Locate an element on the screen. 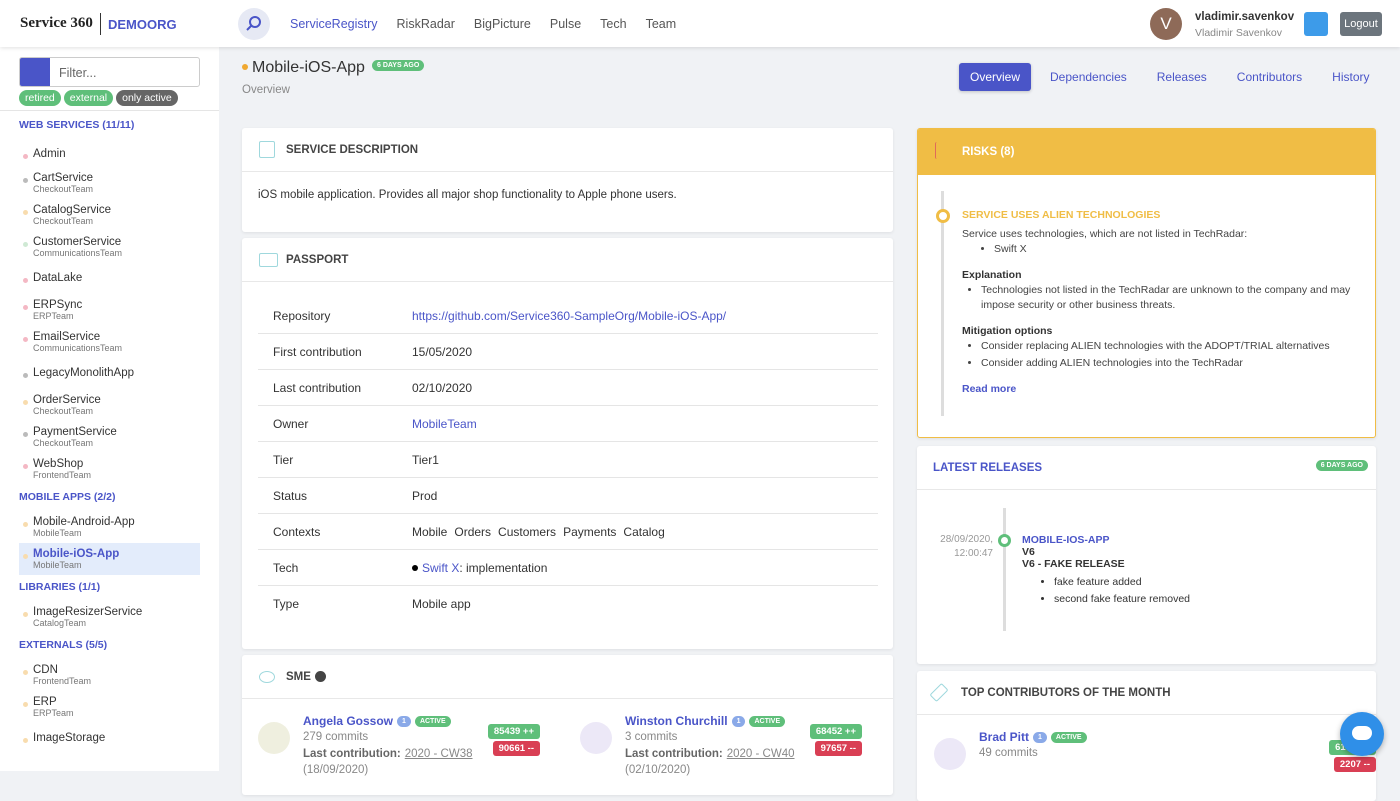 This screenshot has height=801, width=1400. context: Payments is located at coordinates (590, 531).